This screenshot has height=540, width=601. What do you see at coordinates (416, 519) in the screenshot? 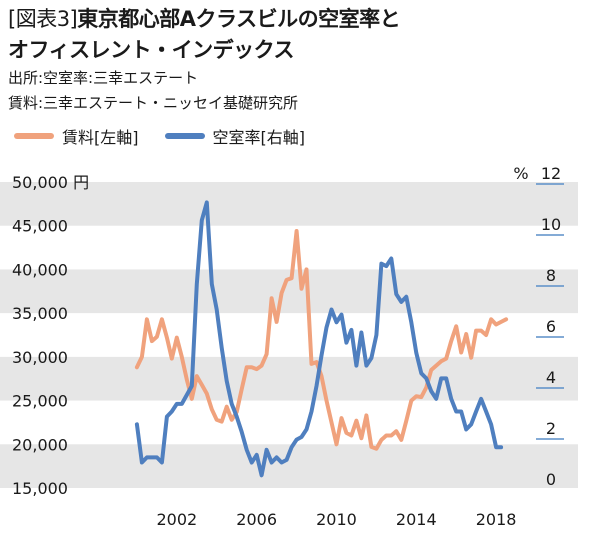
I see `x-tick-label: 2014` at bounding box center [416, 519].